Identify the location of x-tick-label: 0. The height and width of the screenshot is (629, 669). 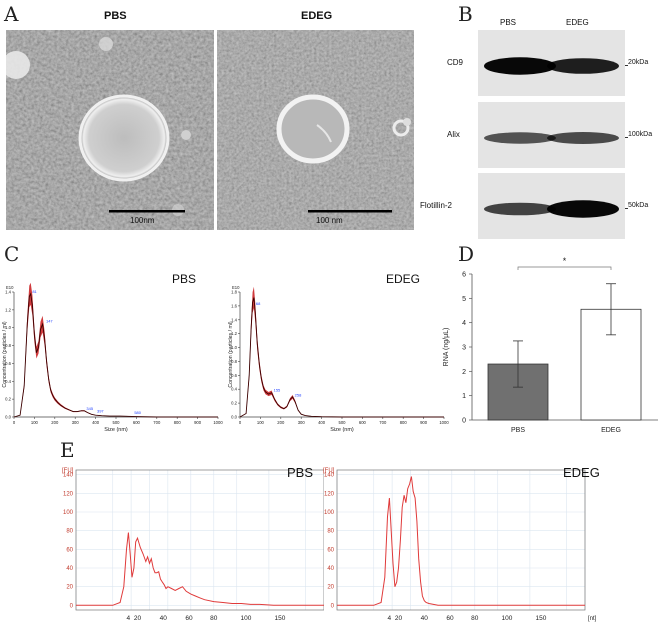
(240, 422).